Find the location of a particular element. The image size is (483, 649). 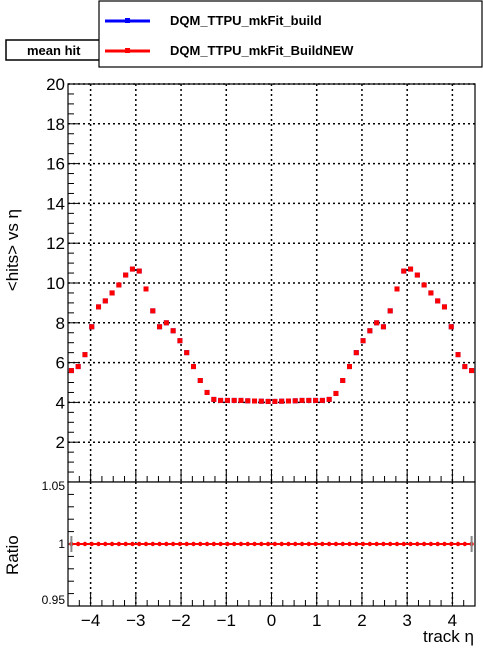

x-tick-label: −1 is located at coordinates (226, 620).